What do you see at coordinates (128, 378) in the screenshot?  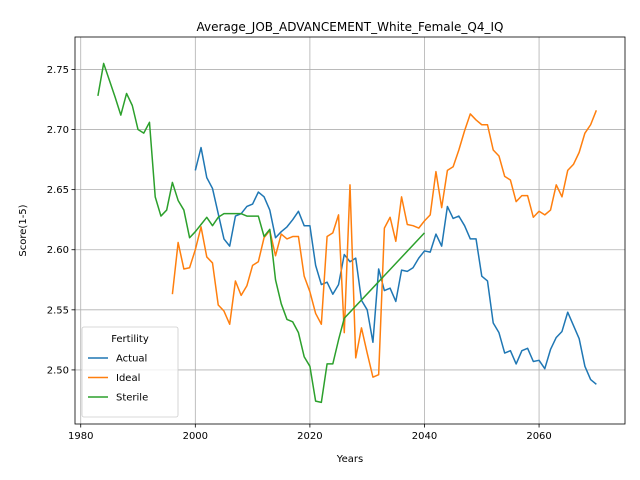 I see `legend-label-ideal: Ideal` at bounding box center [128, 378].